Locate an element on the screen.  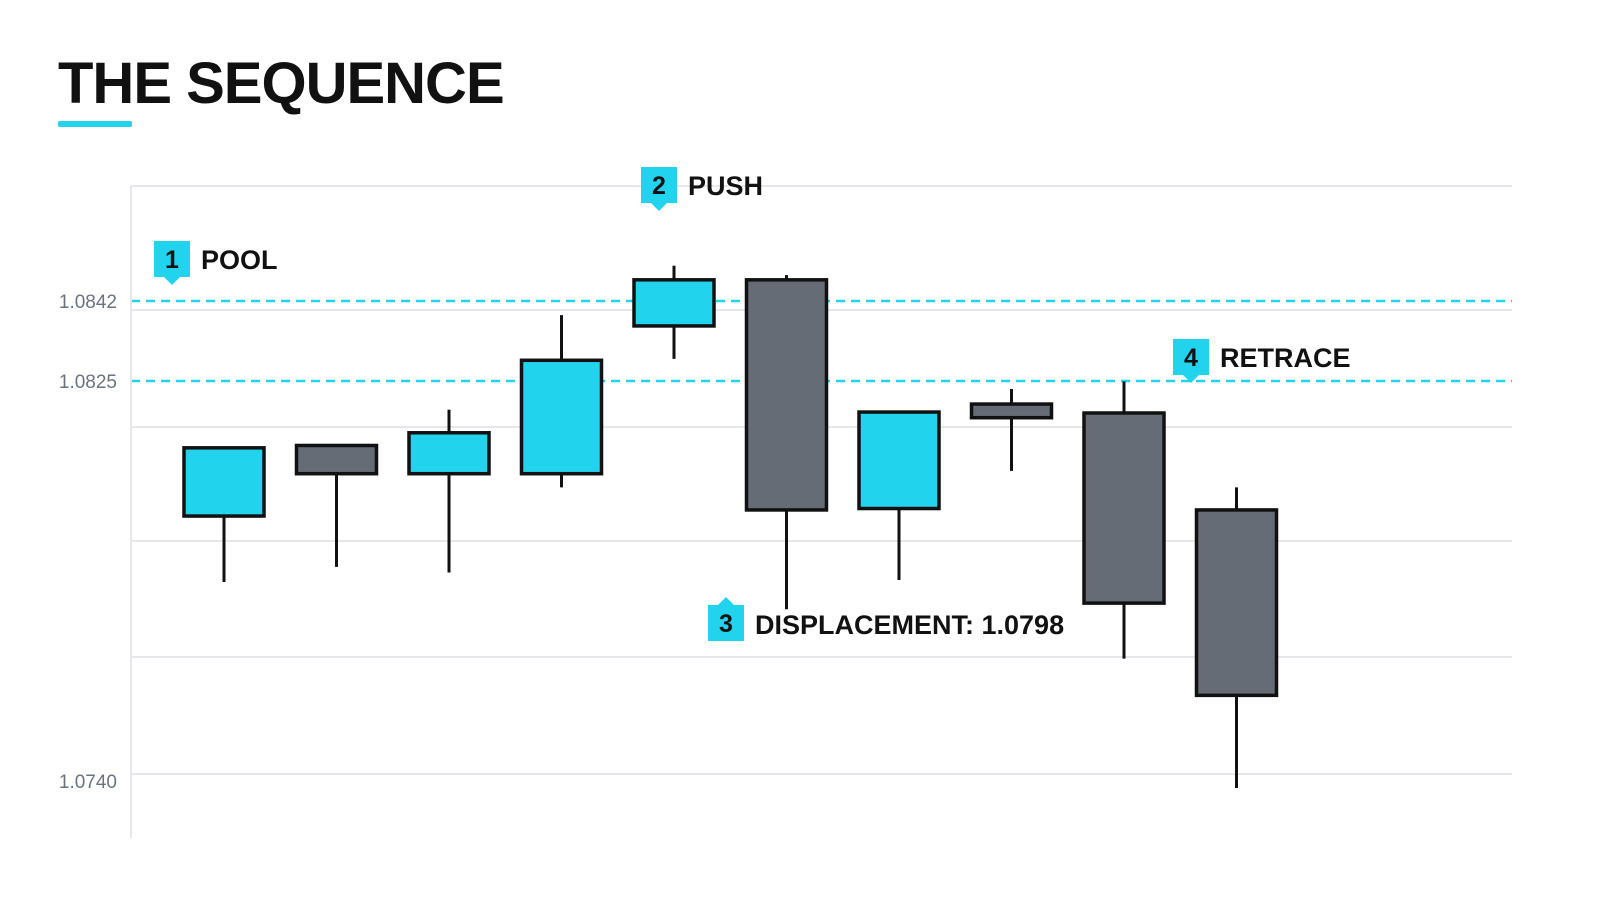
annotation-number: 3 is located at coordinates (726, 624).